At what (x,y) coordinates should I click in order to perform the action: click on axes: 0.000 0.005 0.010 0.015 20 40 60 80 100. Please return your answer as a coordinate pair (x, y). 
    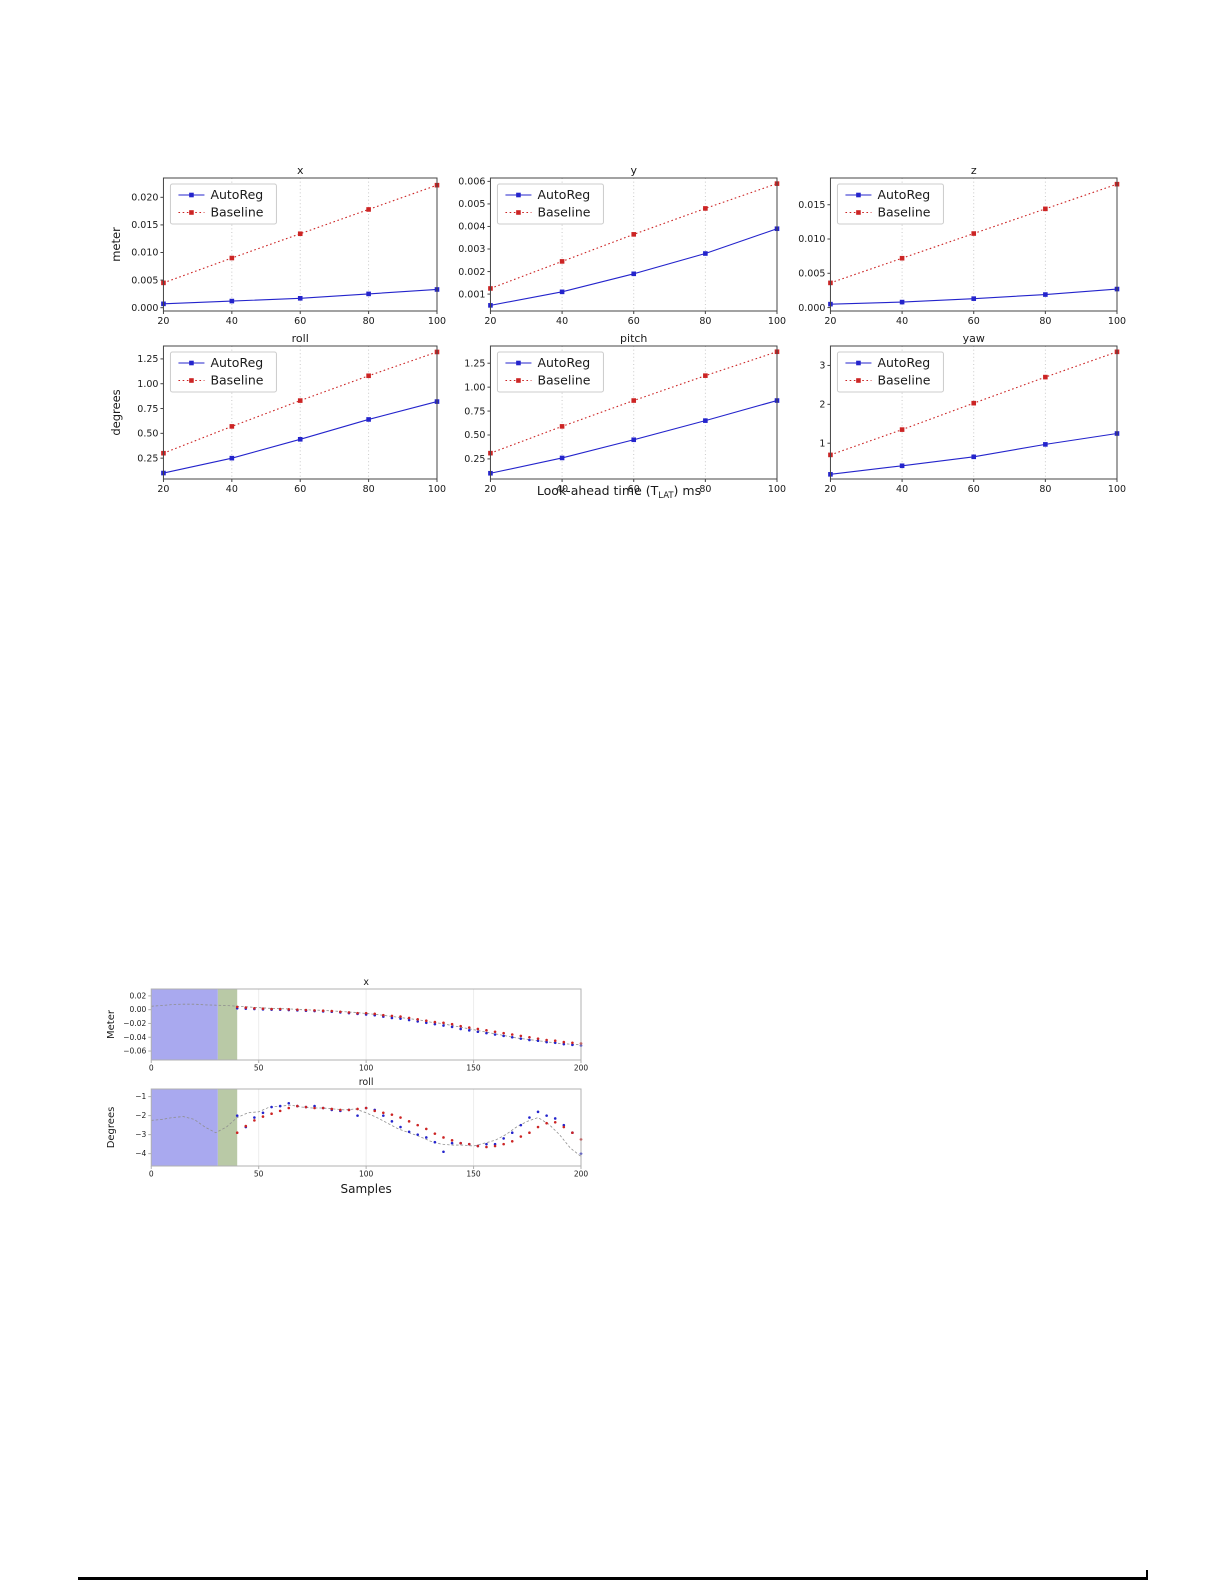
    Looking at the image, I should click on (962, 252).